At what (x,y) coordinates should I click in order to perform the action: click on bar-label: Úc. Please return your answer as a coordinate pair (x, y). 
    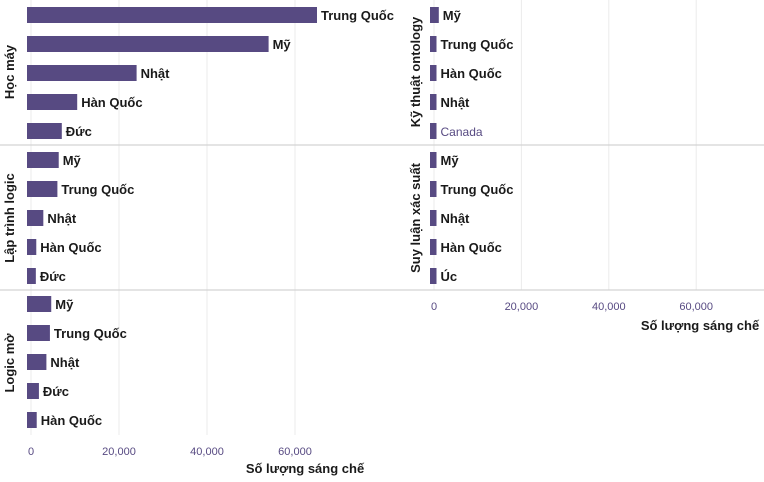
    Looking at the image, I should click on (449, 276).